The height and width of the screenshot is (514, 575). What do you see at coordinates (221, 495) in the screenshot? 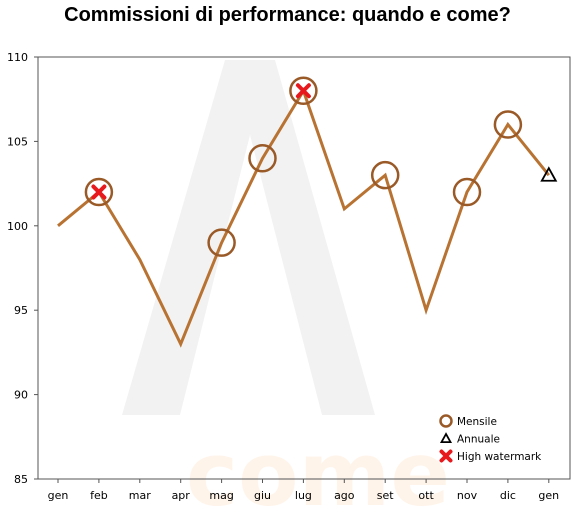
I see `x-tick-label: mag` at bounding box center [221, 495].